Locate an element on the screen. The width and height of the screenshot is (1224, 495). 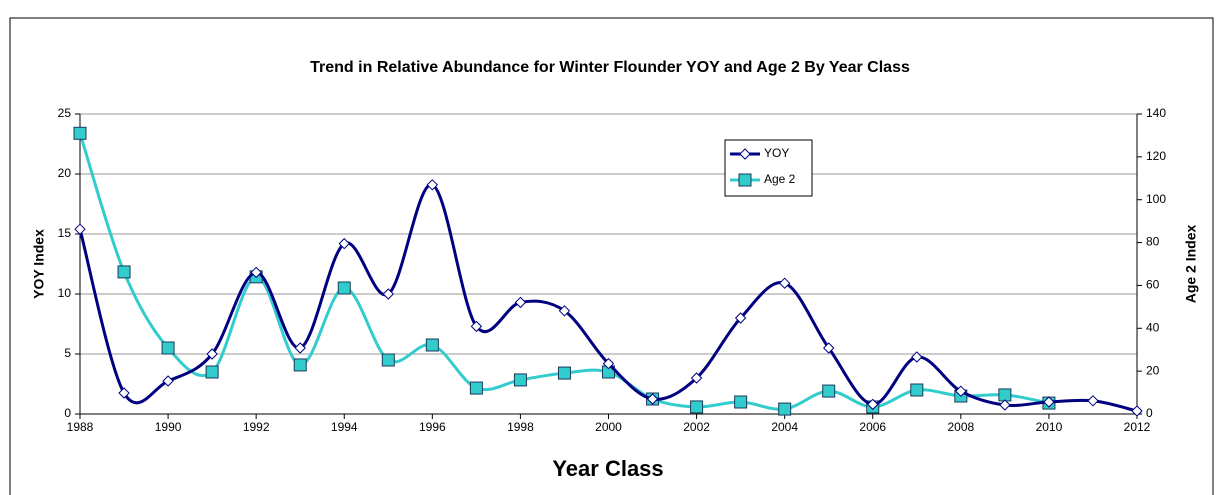
y2-tick-label: 40 is located at coordinates (1153, 327).